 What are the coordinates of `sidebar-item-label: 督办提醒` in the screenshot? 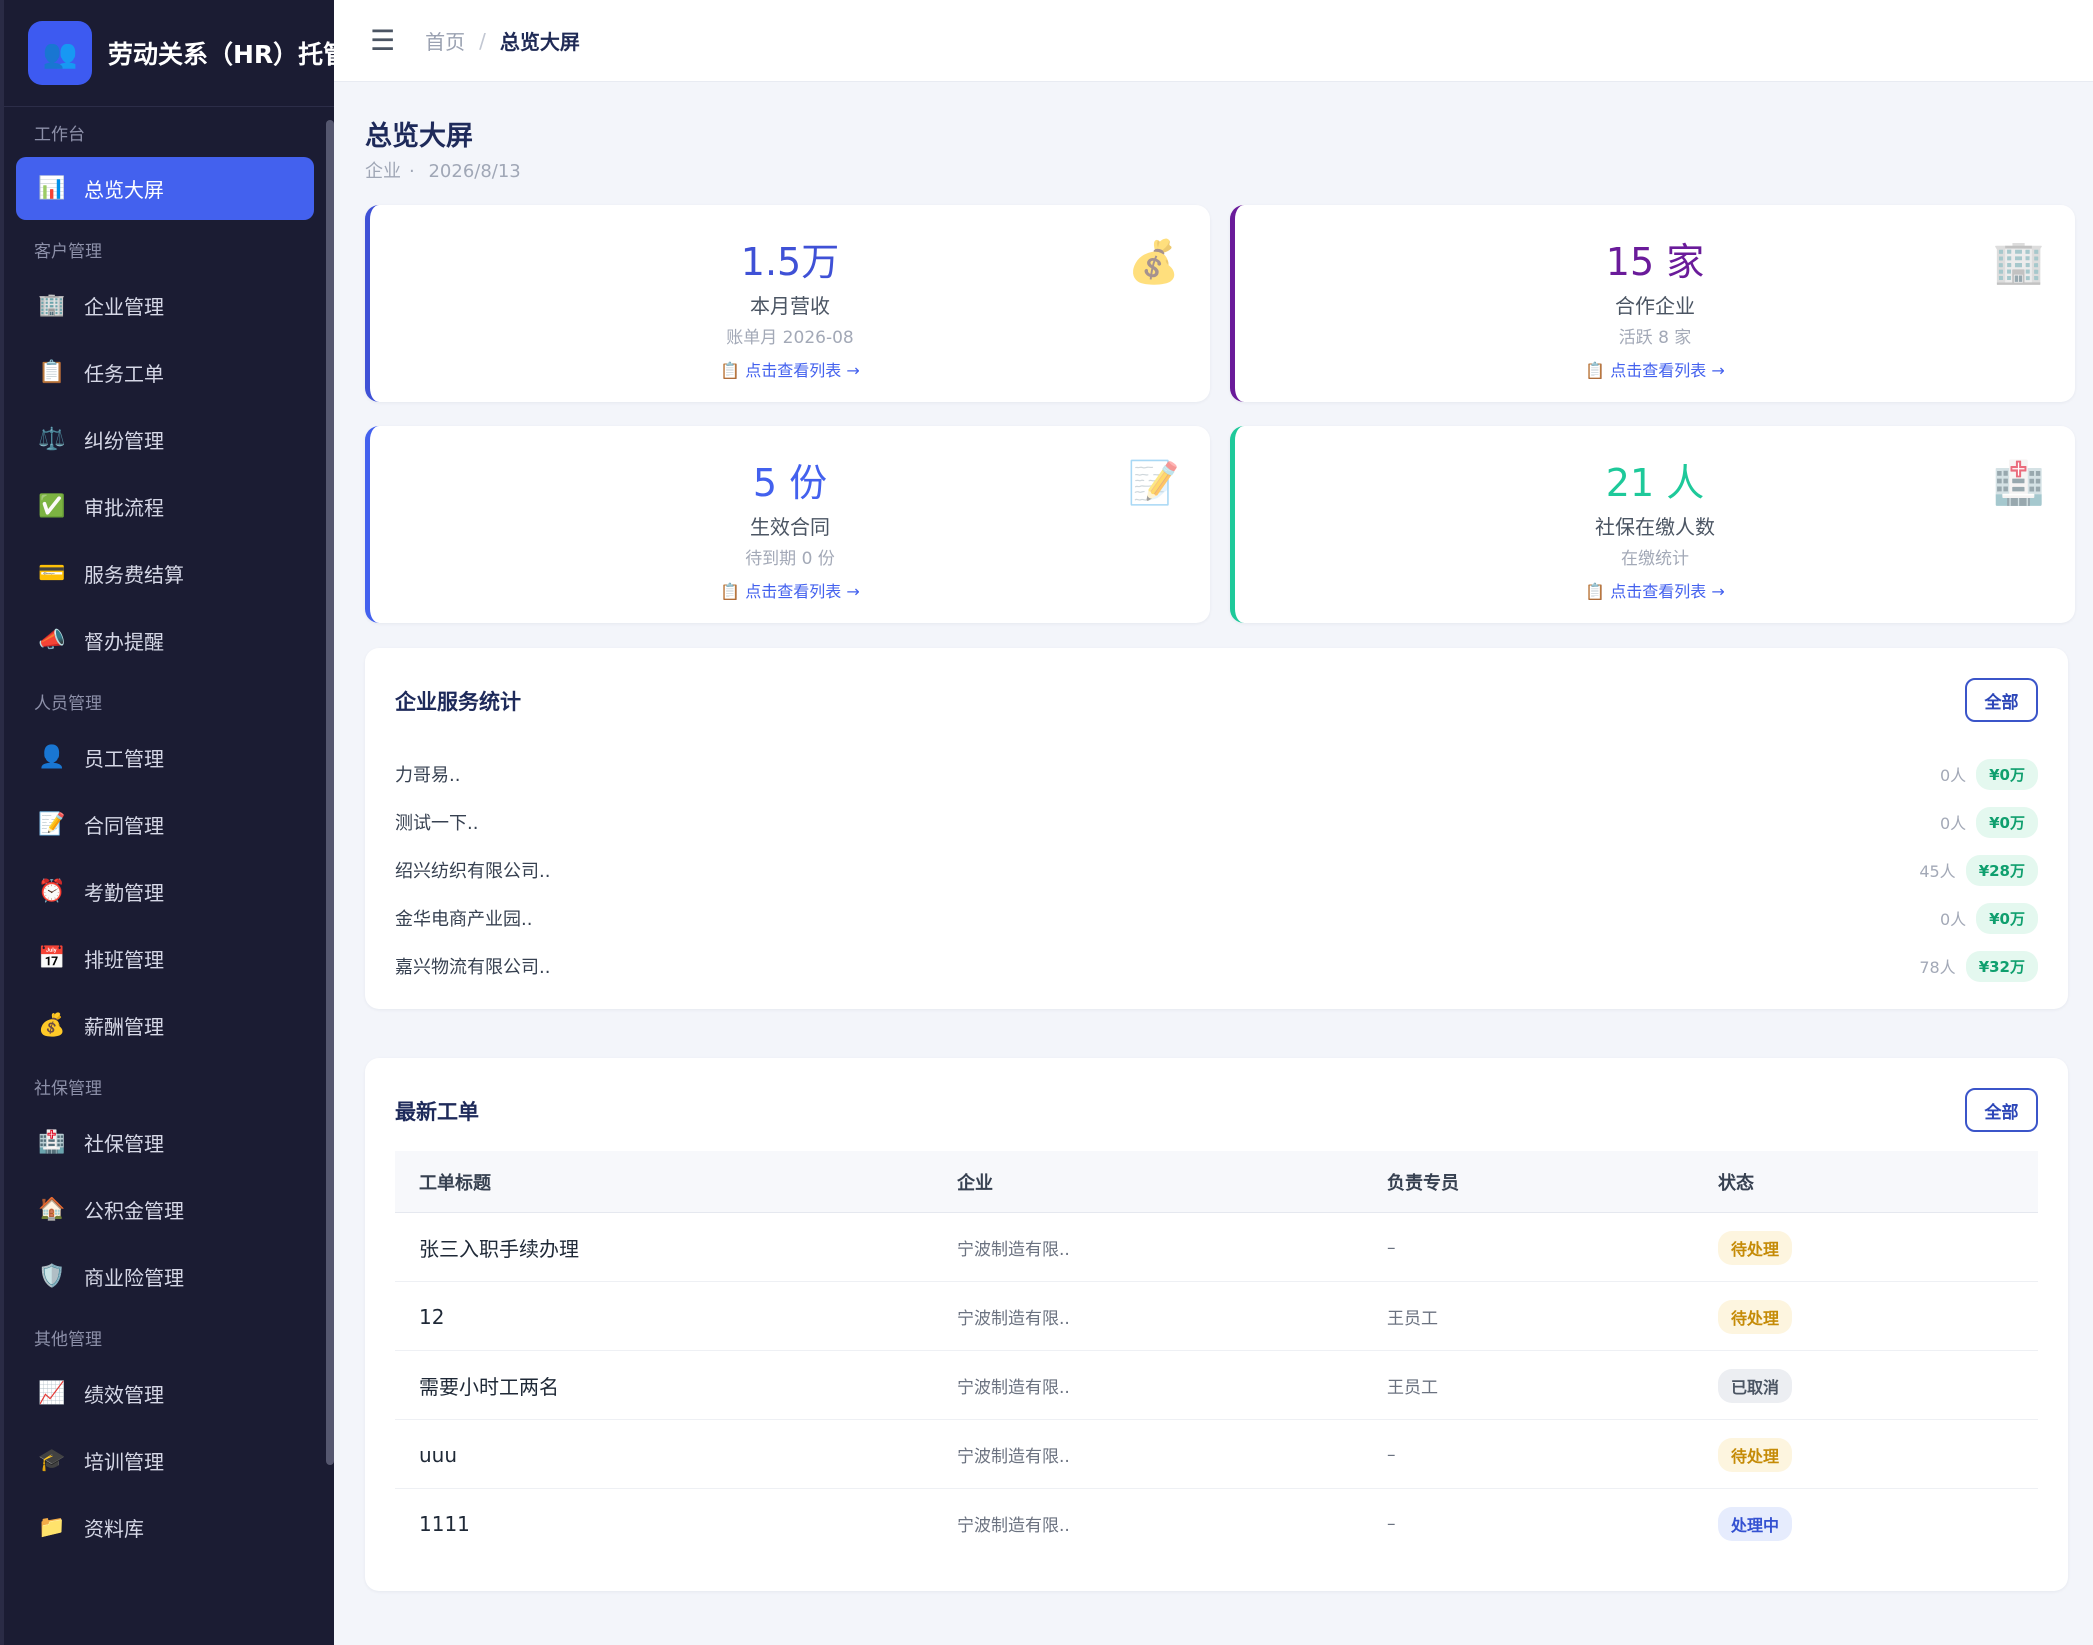 It's located at (124, 642).